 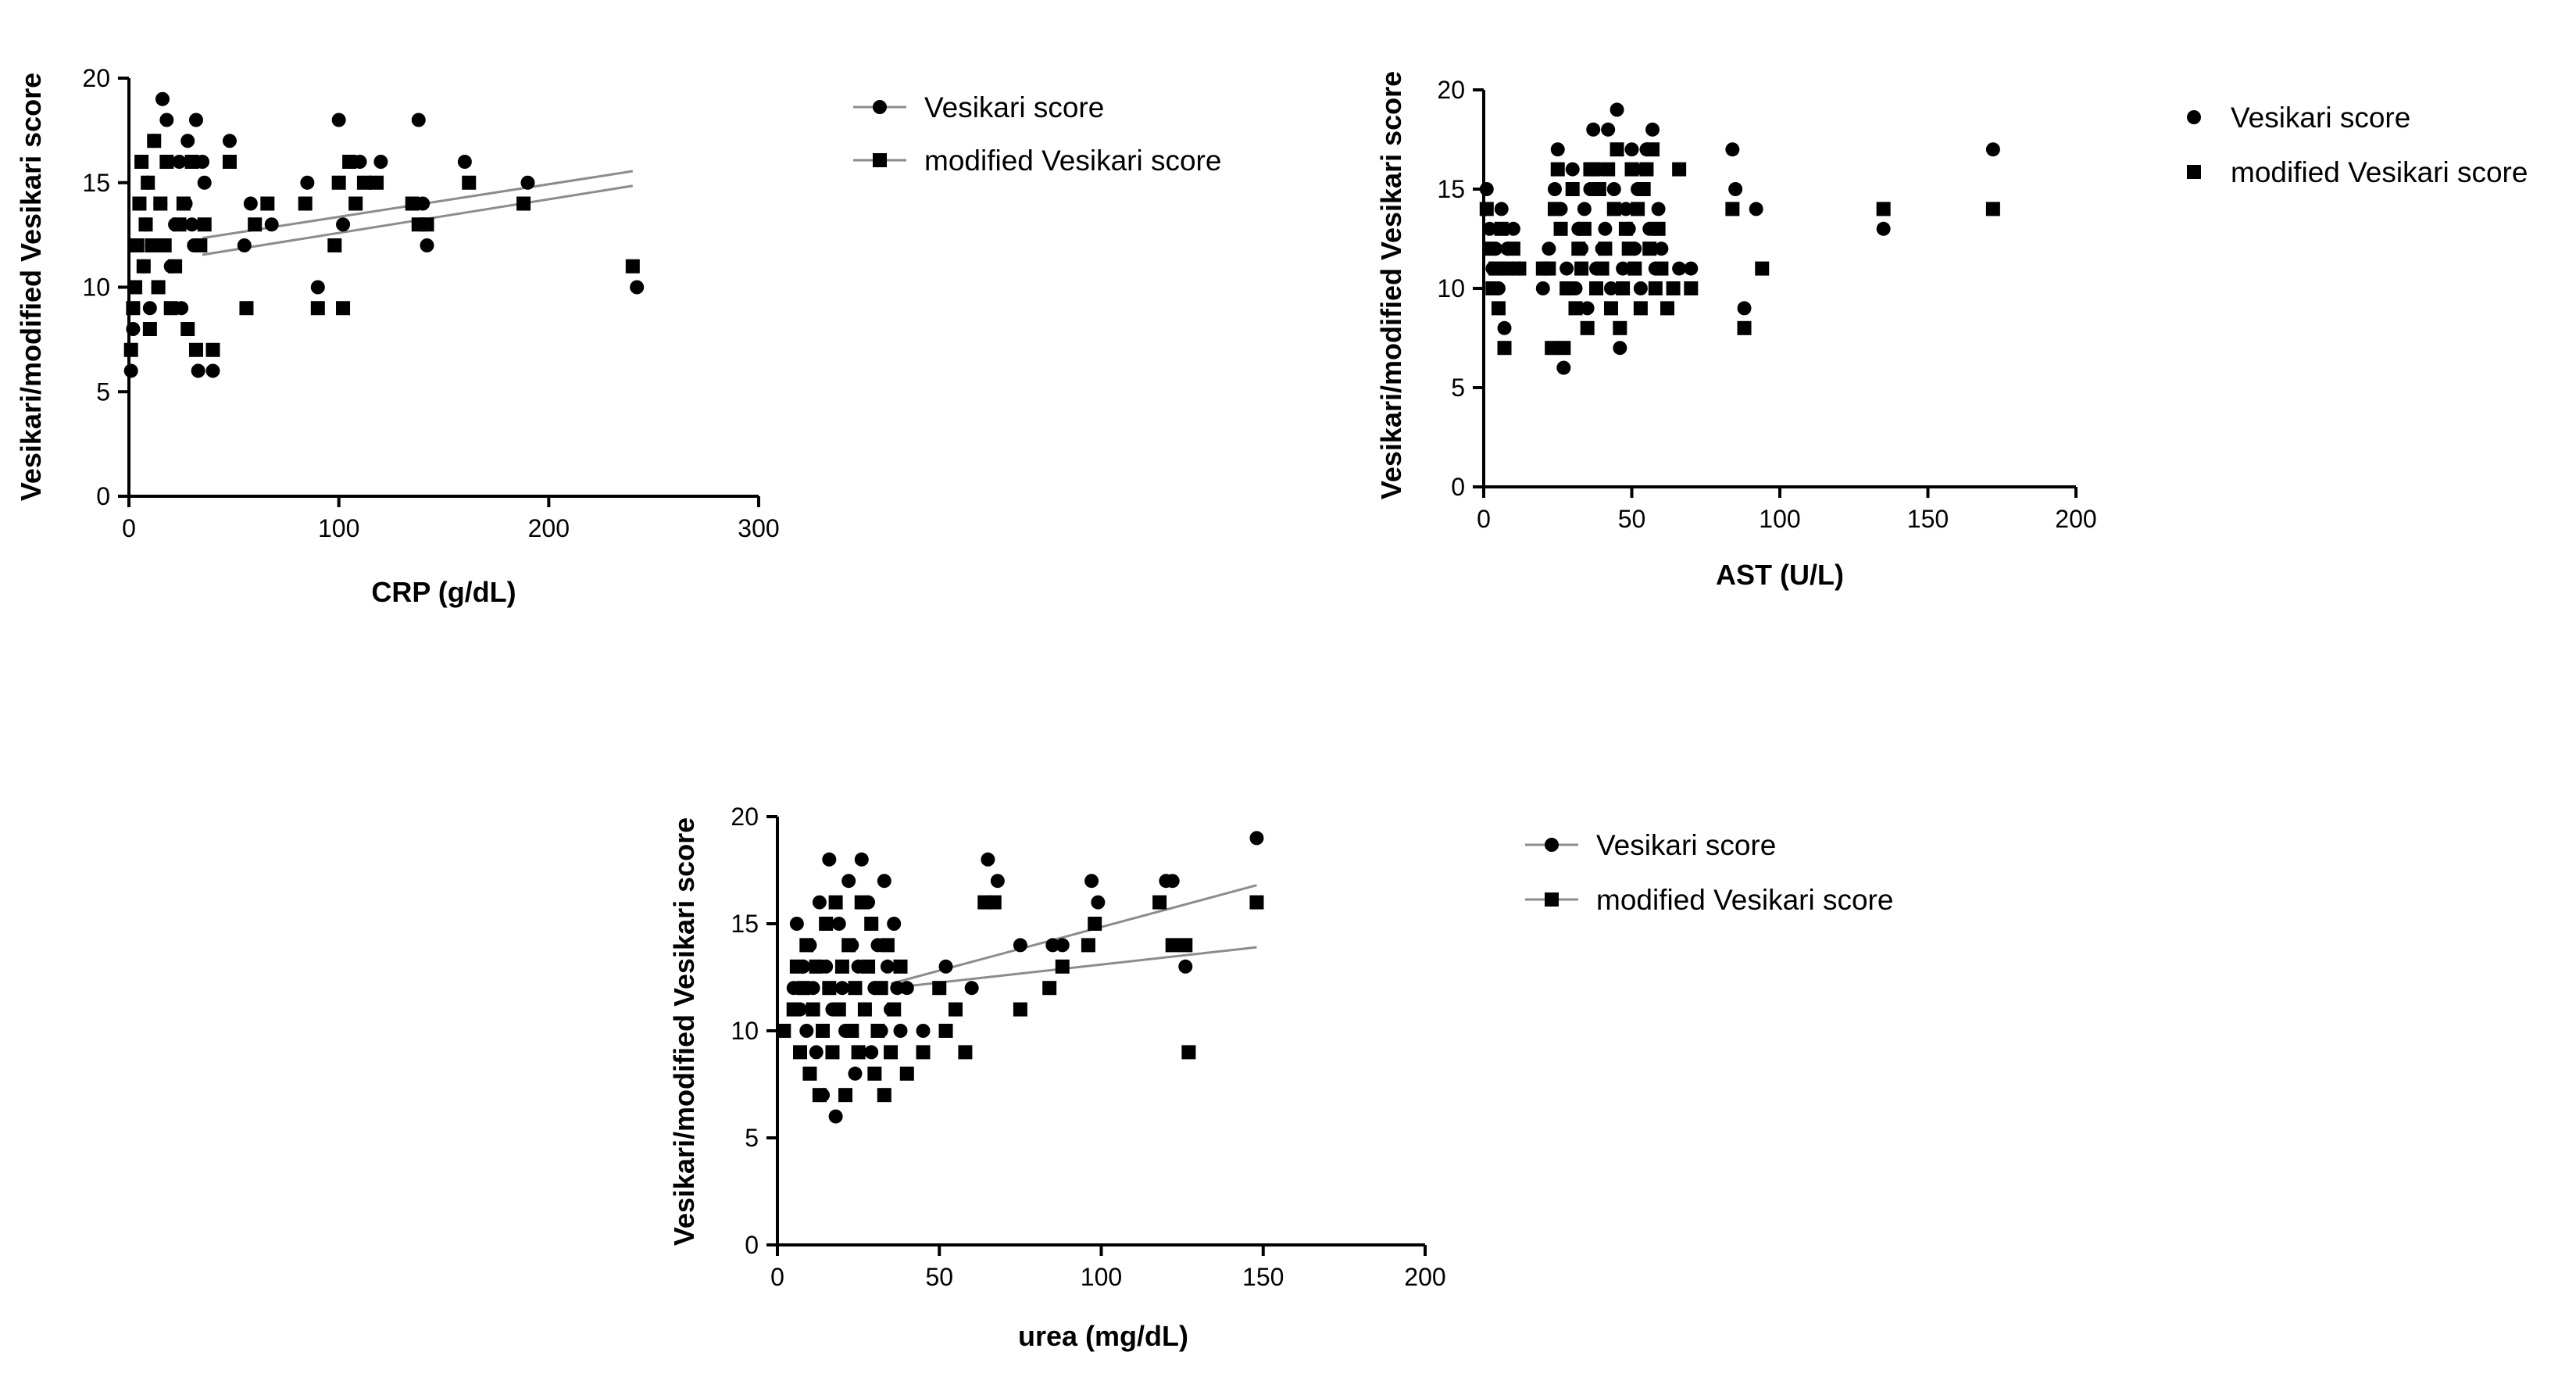 I want to click on y-tick-label: 0, so click(x=1458, y=487).